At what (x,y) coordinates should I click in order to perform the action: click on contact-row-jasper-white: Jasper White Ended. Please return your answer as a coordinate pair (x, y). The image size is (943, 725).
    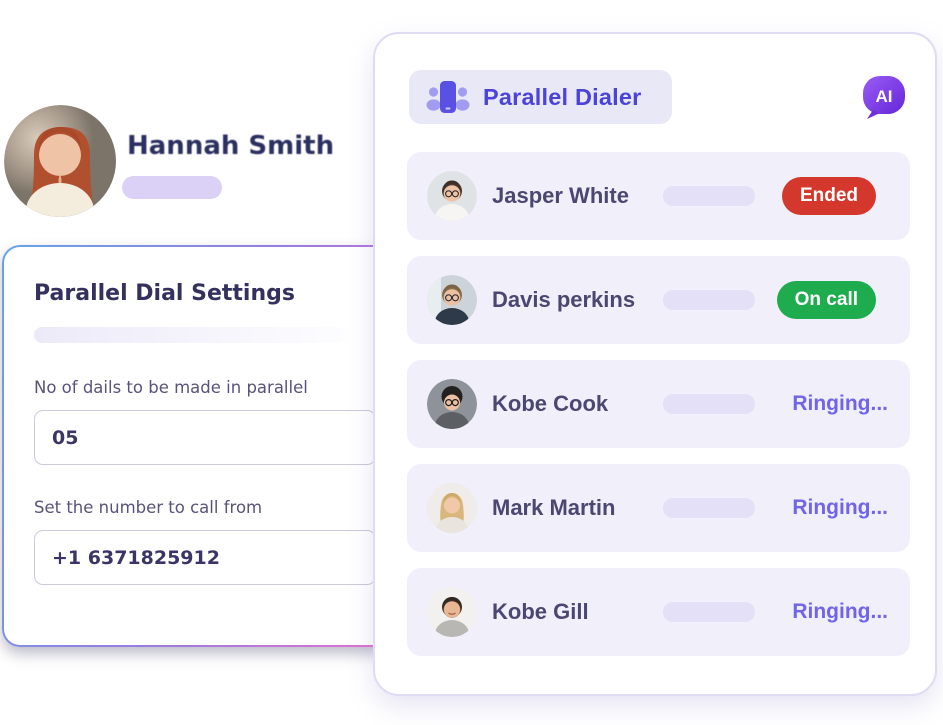
    Looking at the image, I should click on (658, 196).